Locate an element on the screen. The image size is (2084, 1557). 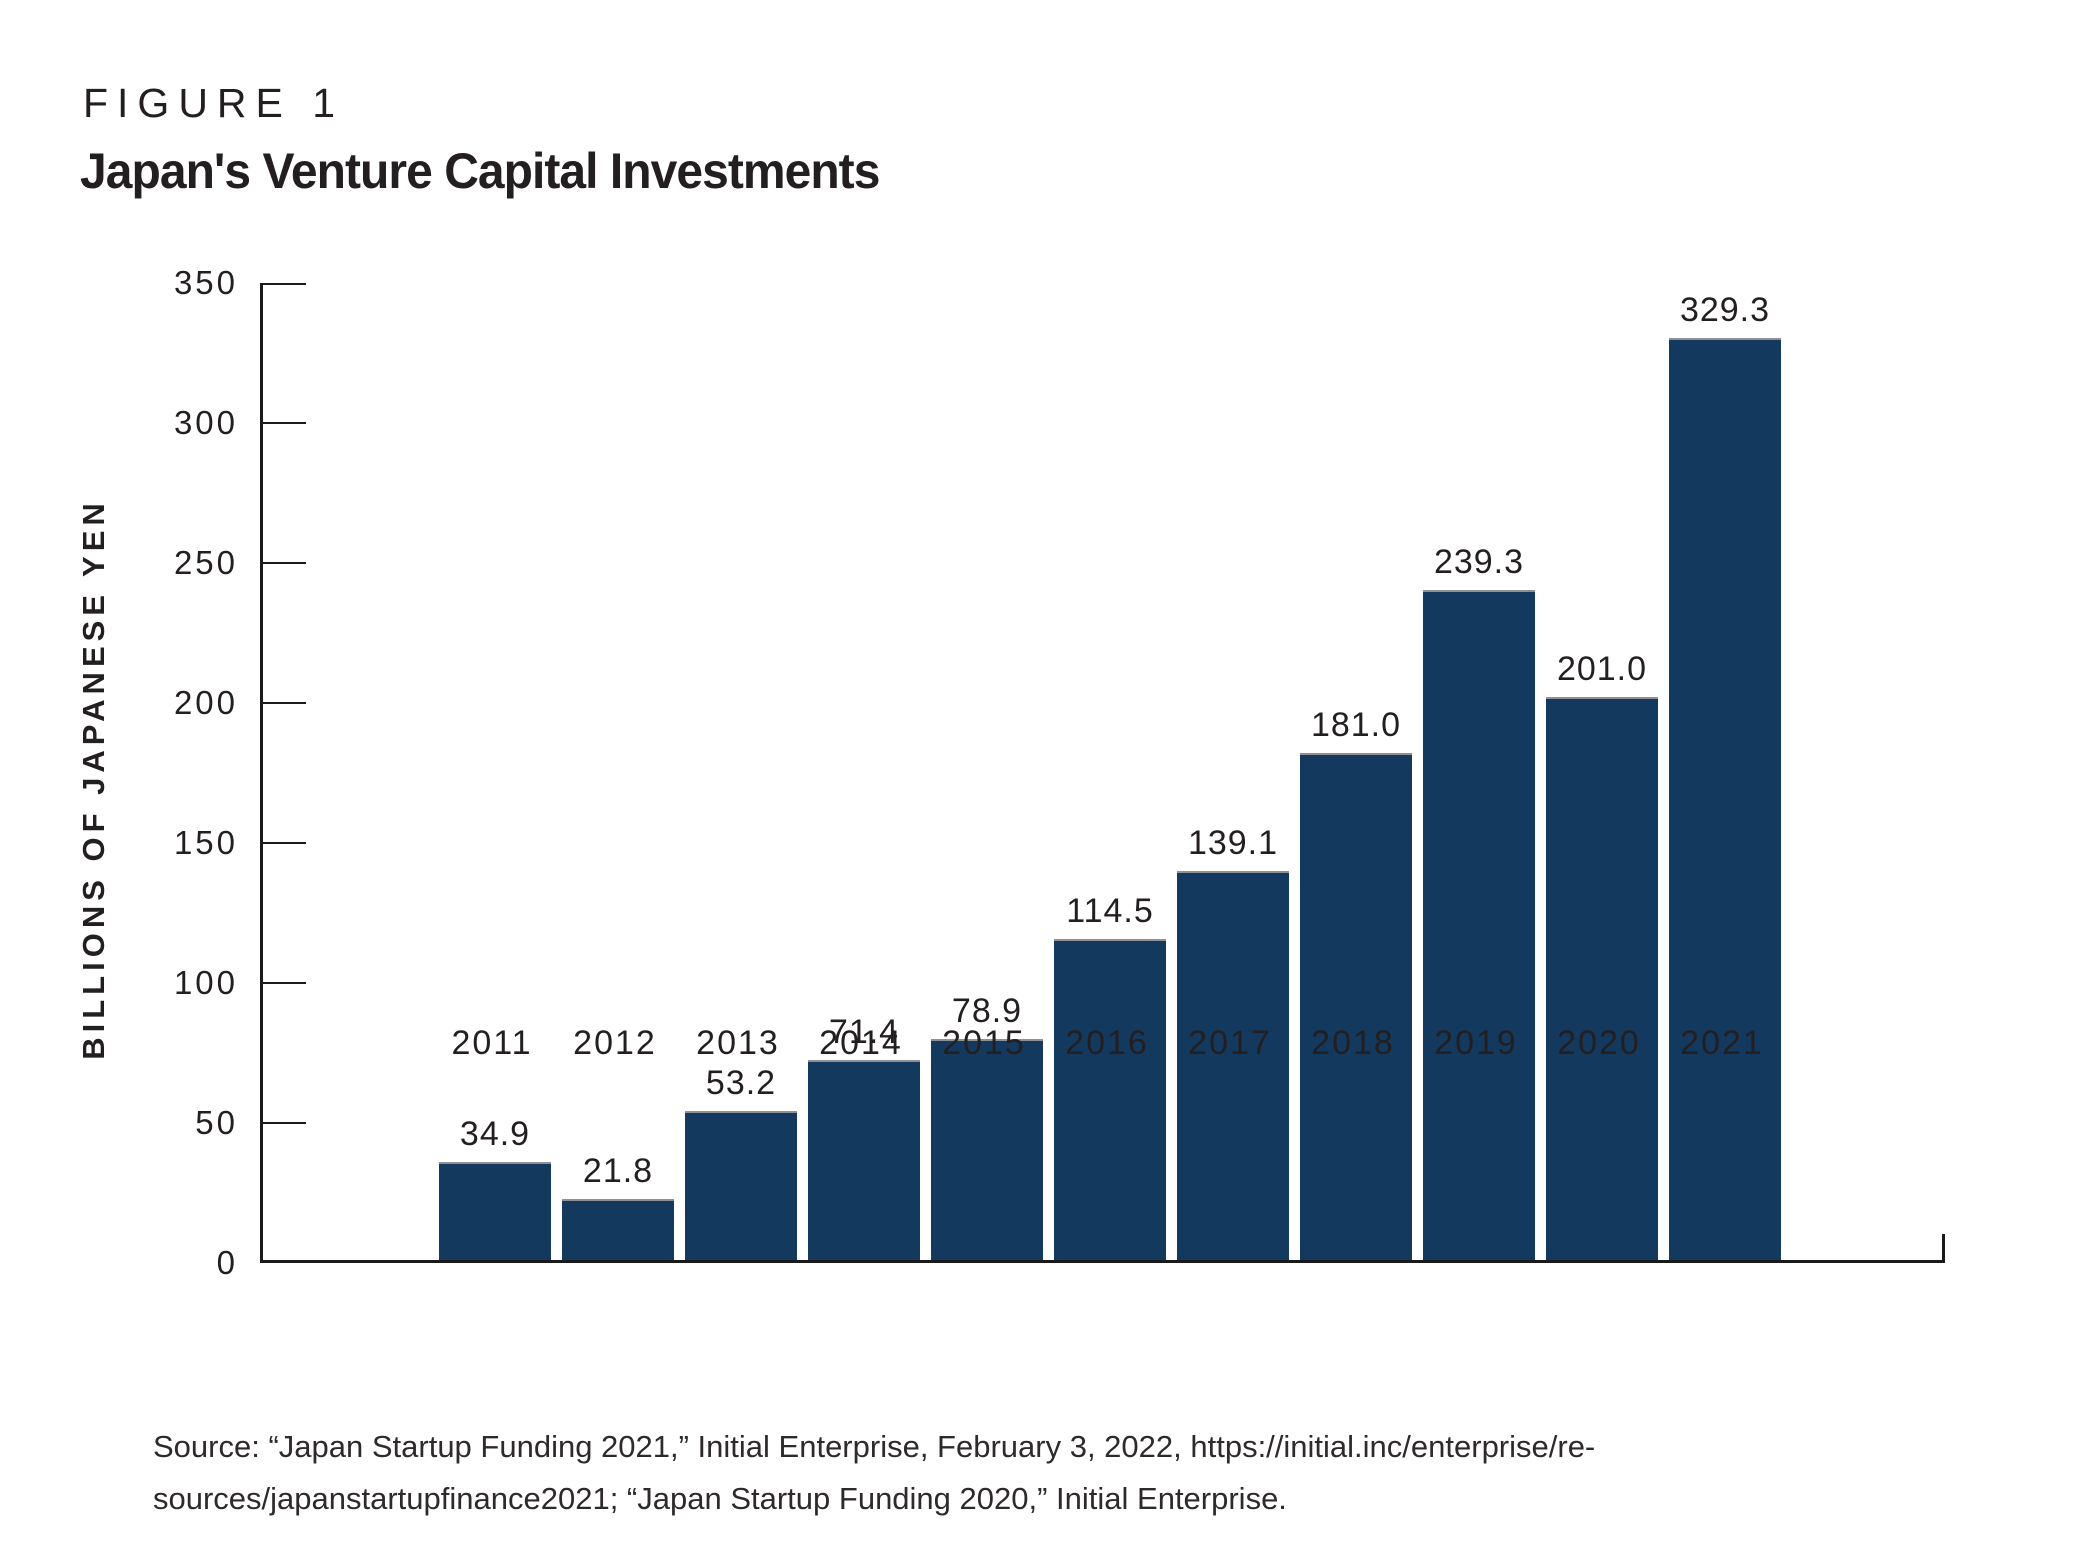
bar-2011 is located at coordinates (495, 1211).